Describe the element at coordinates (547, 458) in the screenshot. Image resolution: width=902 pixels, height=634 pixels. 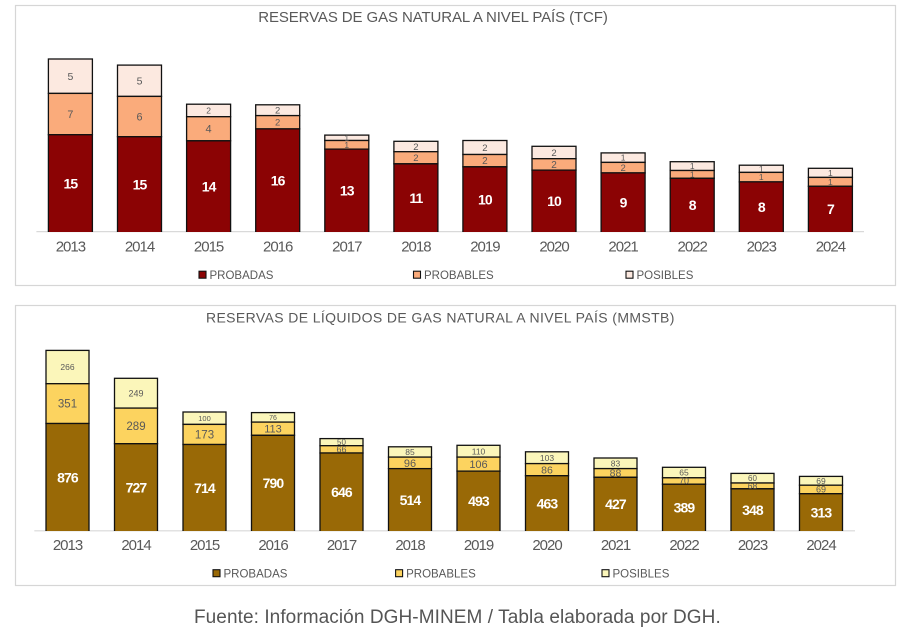
I see `svg-text: 103` at that location.